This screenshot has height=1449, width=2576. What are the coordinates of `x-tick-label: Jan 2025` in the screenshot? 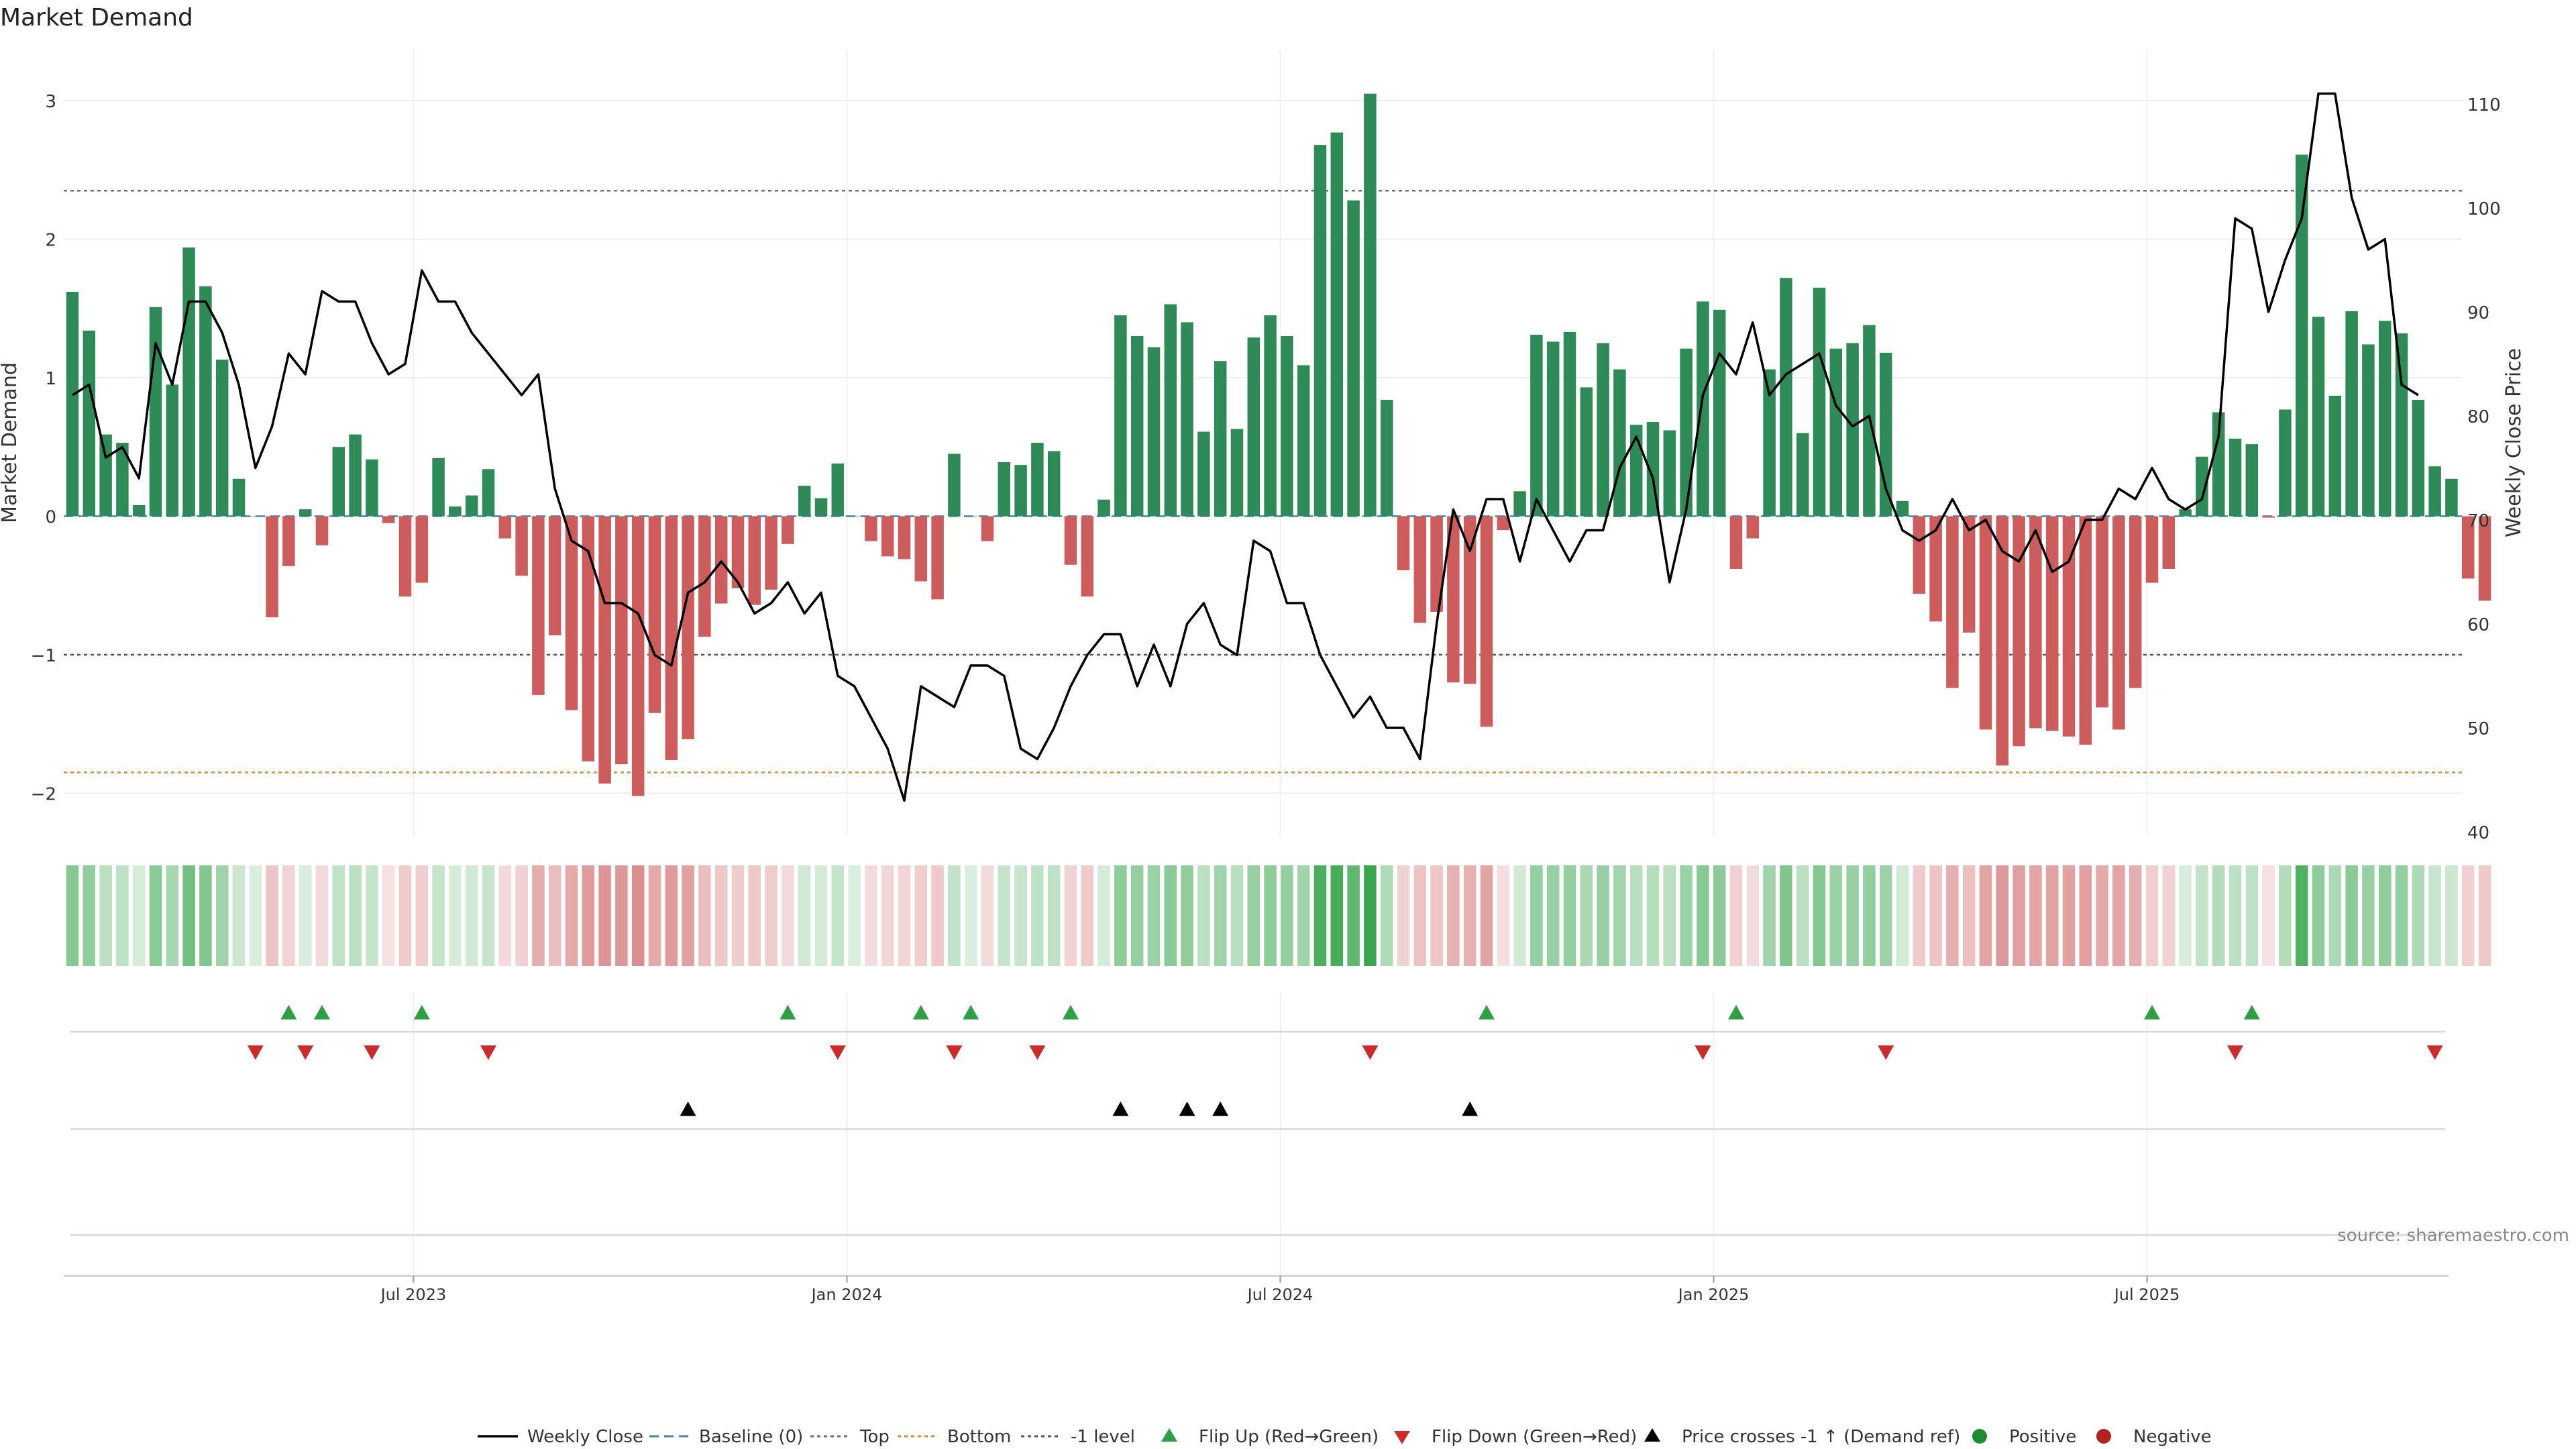 It's located at (1713, 1294).